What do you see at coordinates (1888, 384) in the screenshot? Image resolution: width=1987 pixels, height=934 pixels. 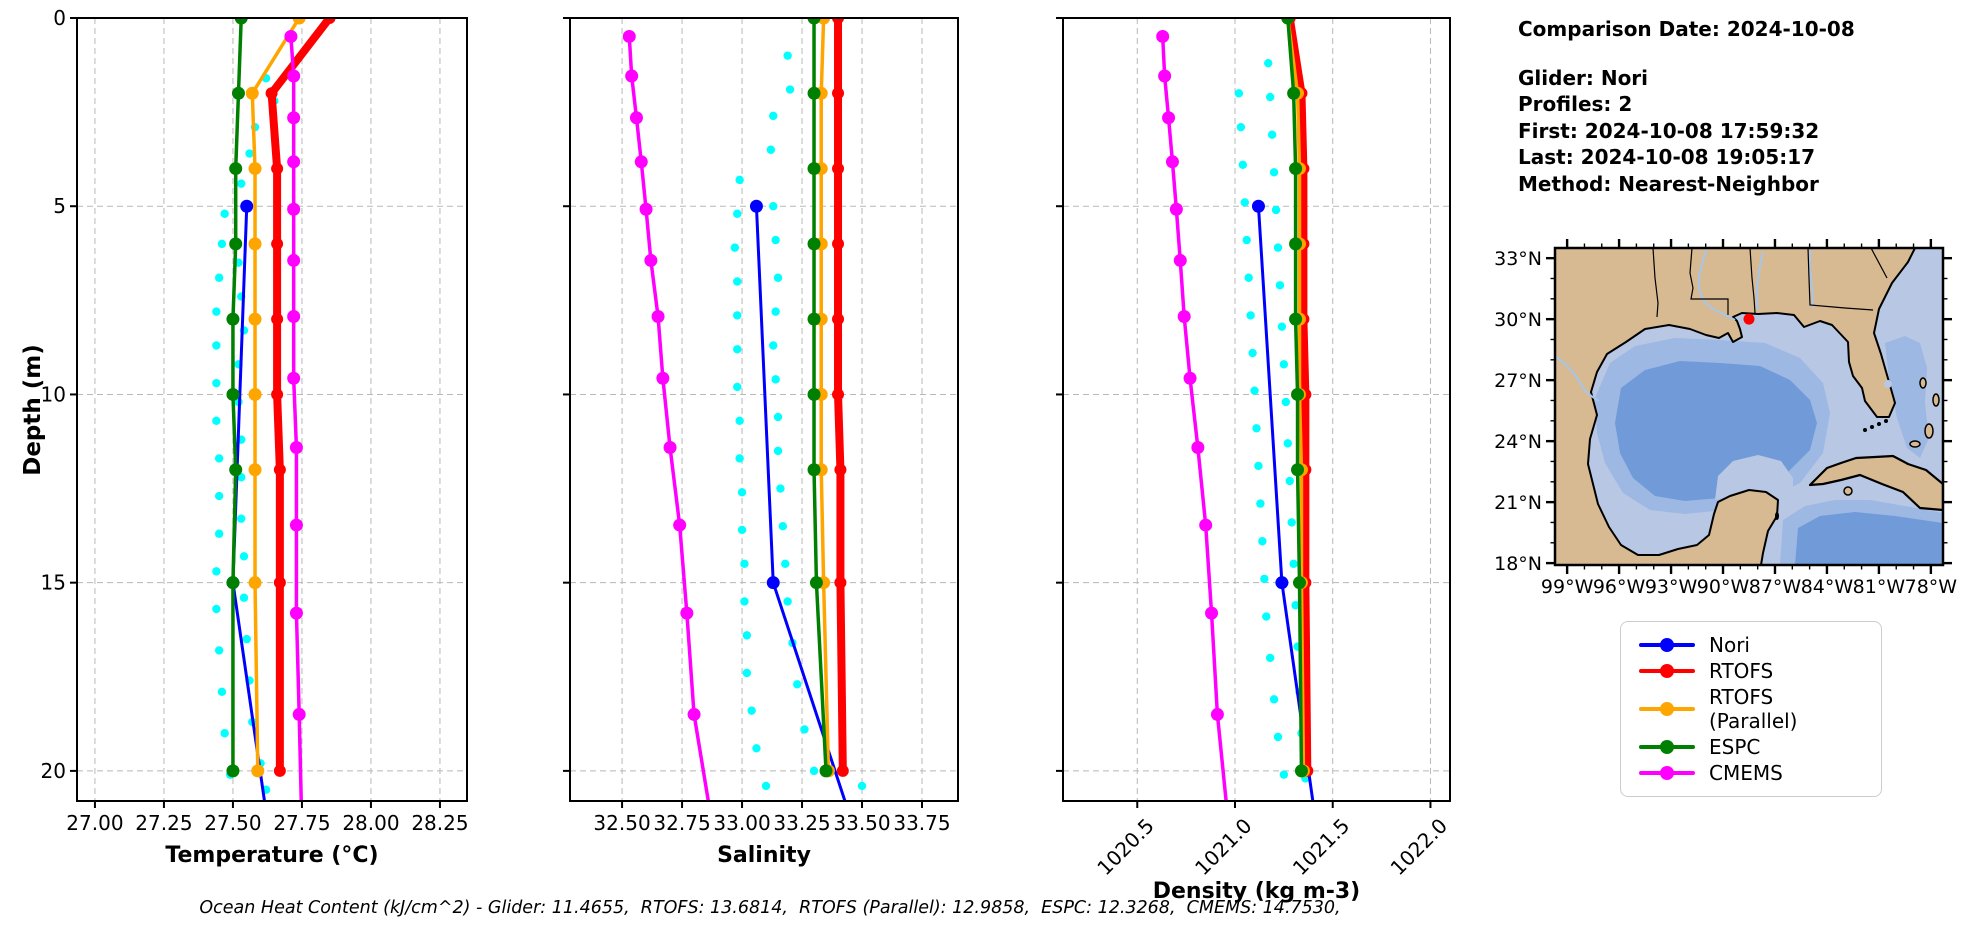 I see `lake-okeechobee` at bounding box center [1888, 384].